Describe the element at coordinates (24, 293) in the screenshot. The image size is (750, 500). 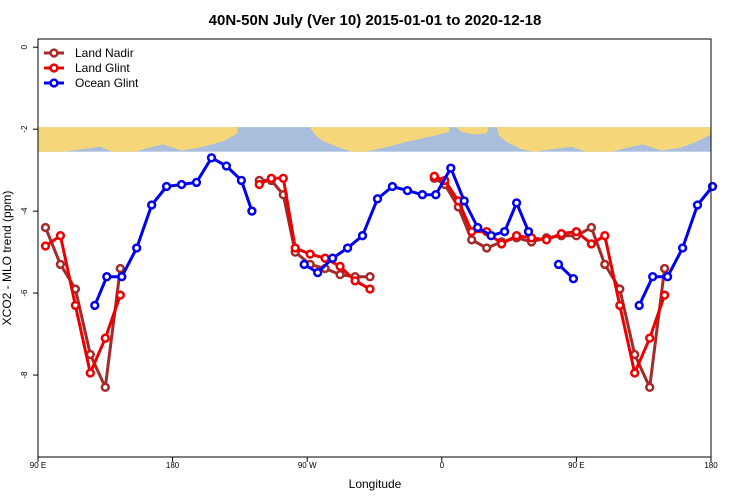
I see `y-tick-label: -6` at that location.